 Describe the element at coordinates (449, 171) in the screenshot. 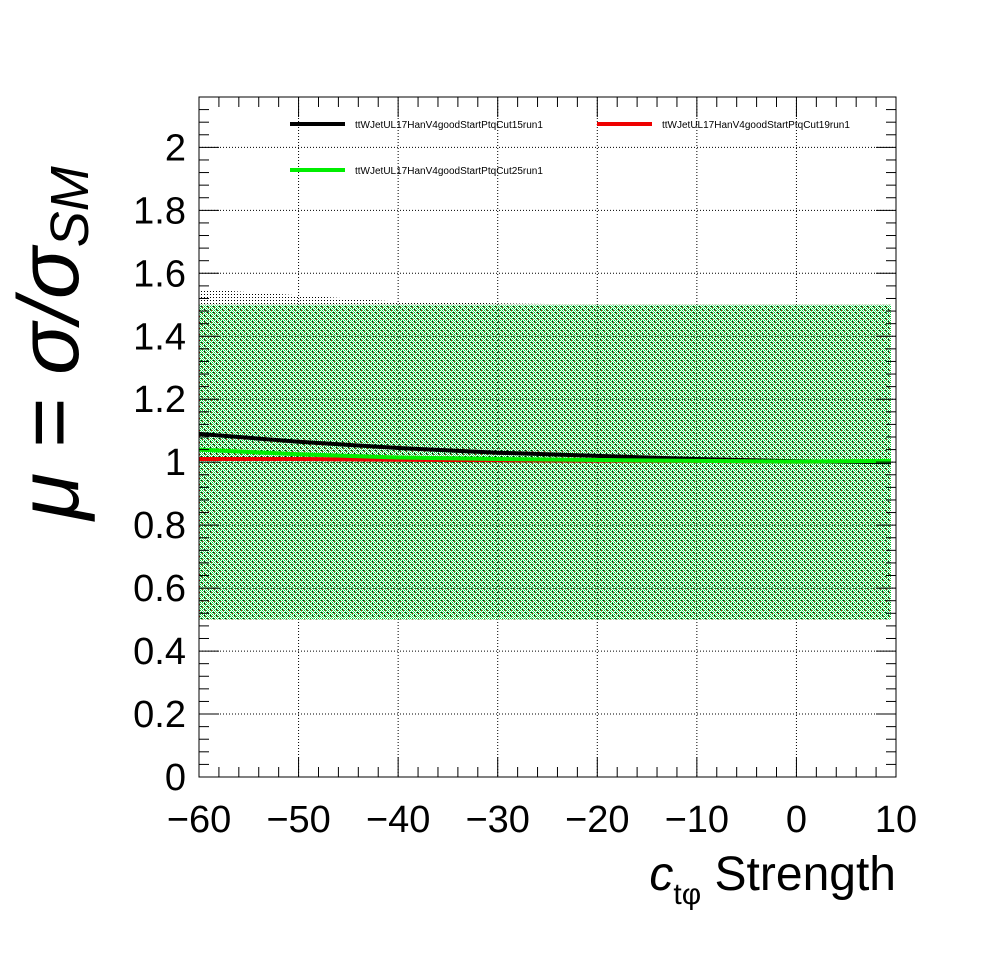

I see `legend-label: ttWJetUL17HanV4goodStartPtqCut25run1` at that location.